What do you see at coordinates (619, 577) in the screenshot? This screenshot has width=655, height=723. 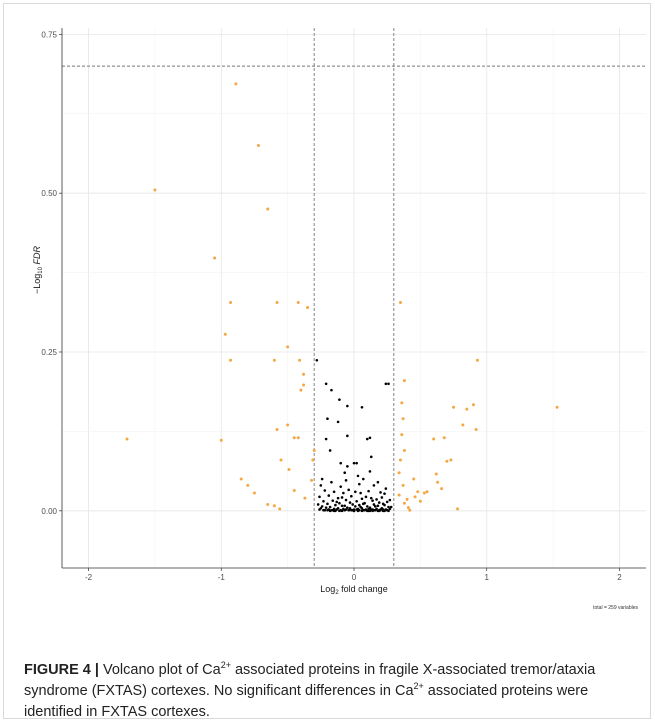 I see `x-tick-label: 2` at bounding box center [619, 577].